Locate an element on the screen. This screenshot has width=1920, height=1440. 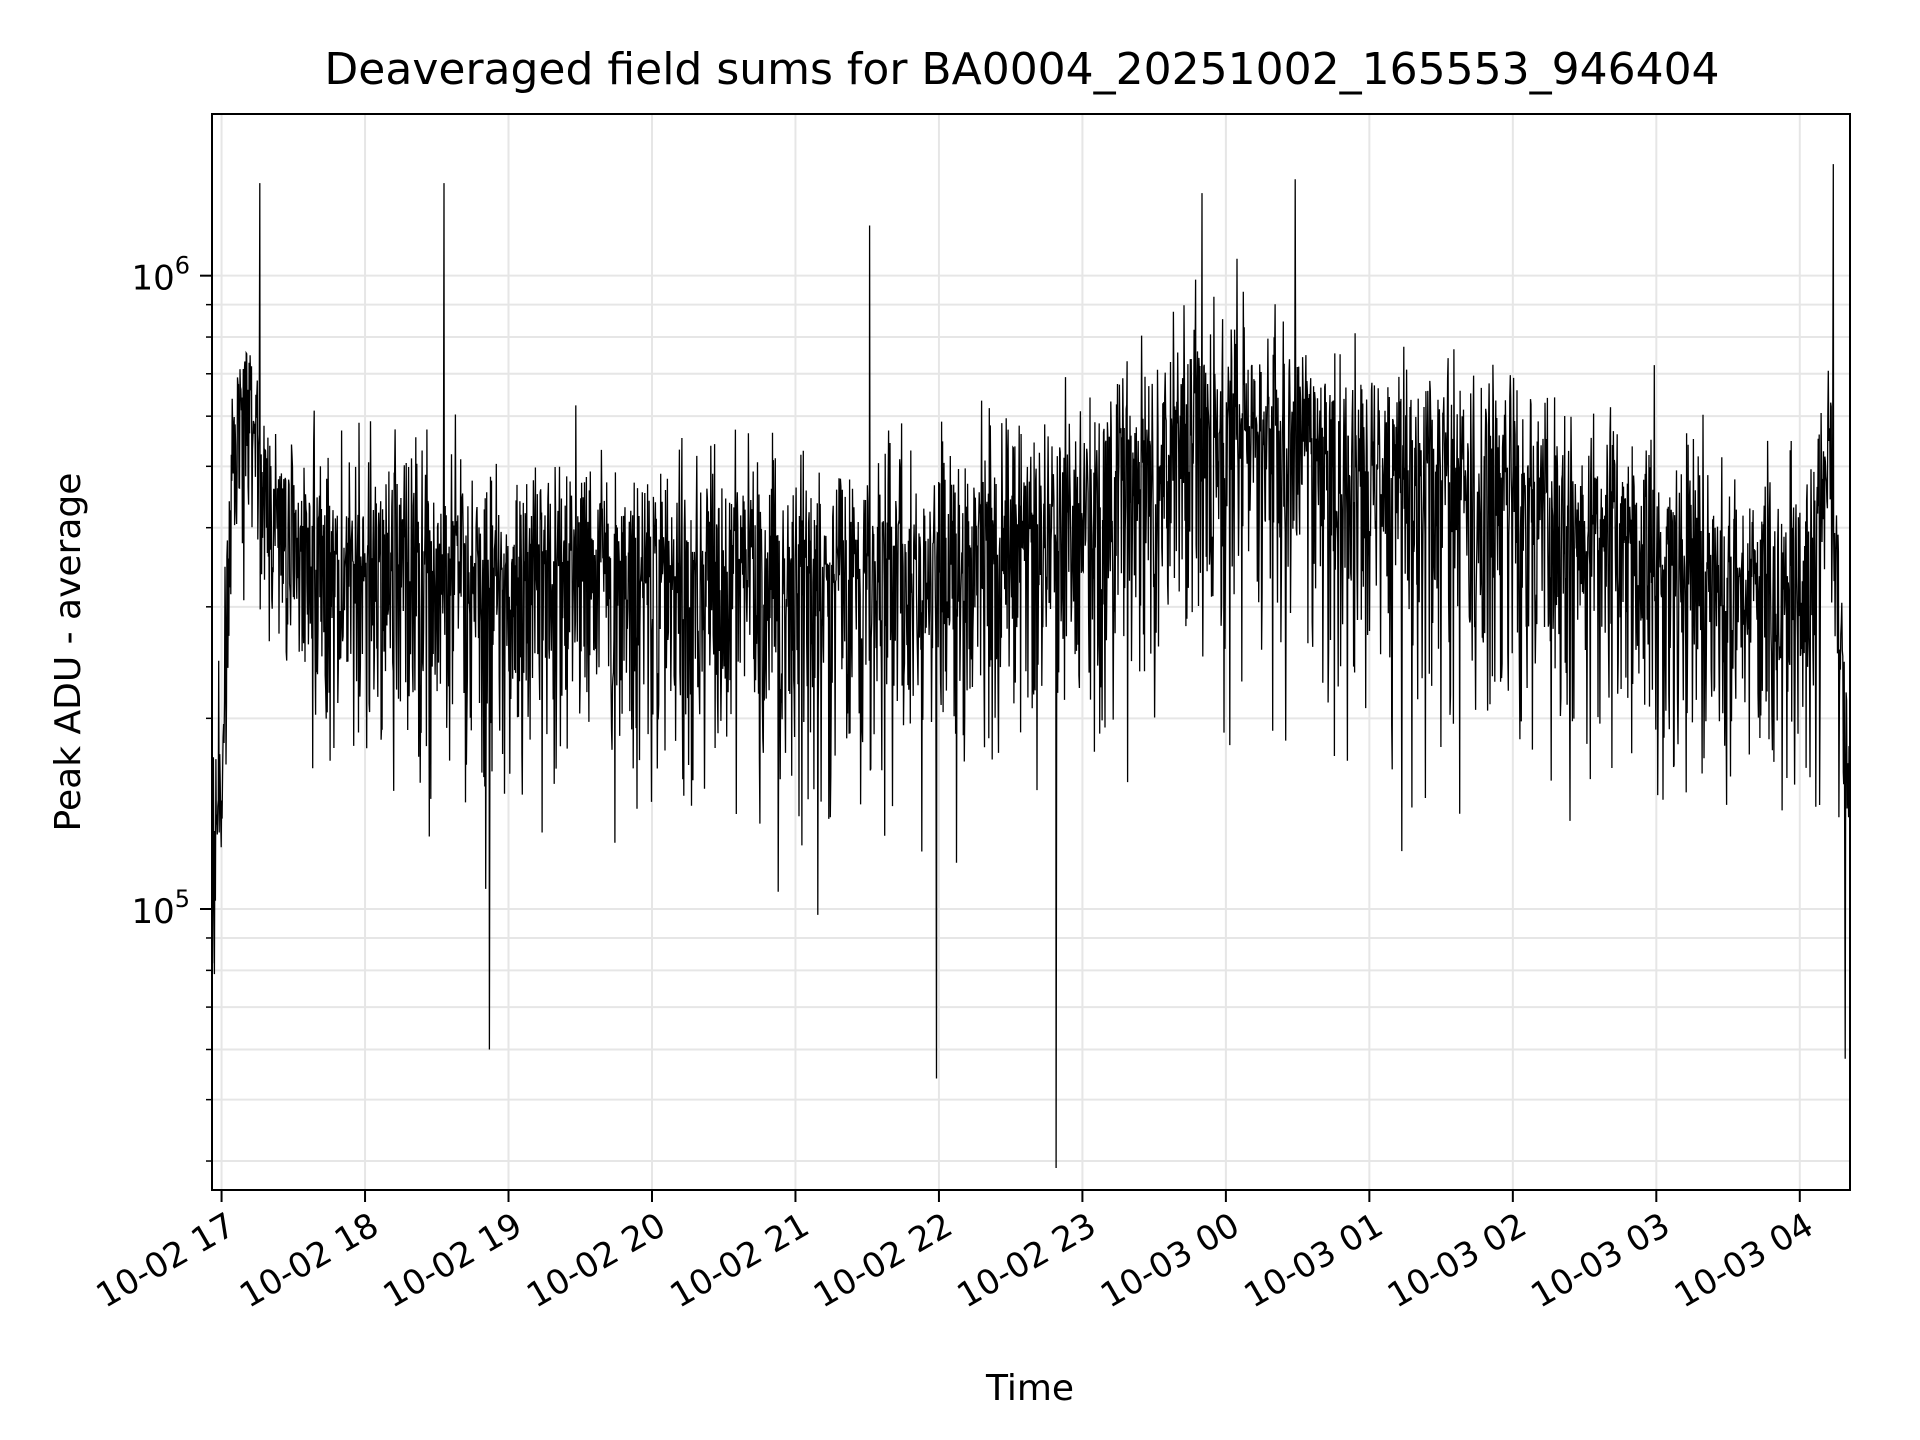
x-axis-label: Time is located at coordinates (1029, 1388).